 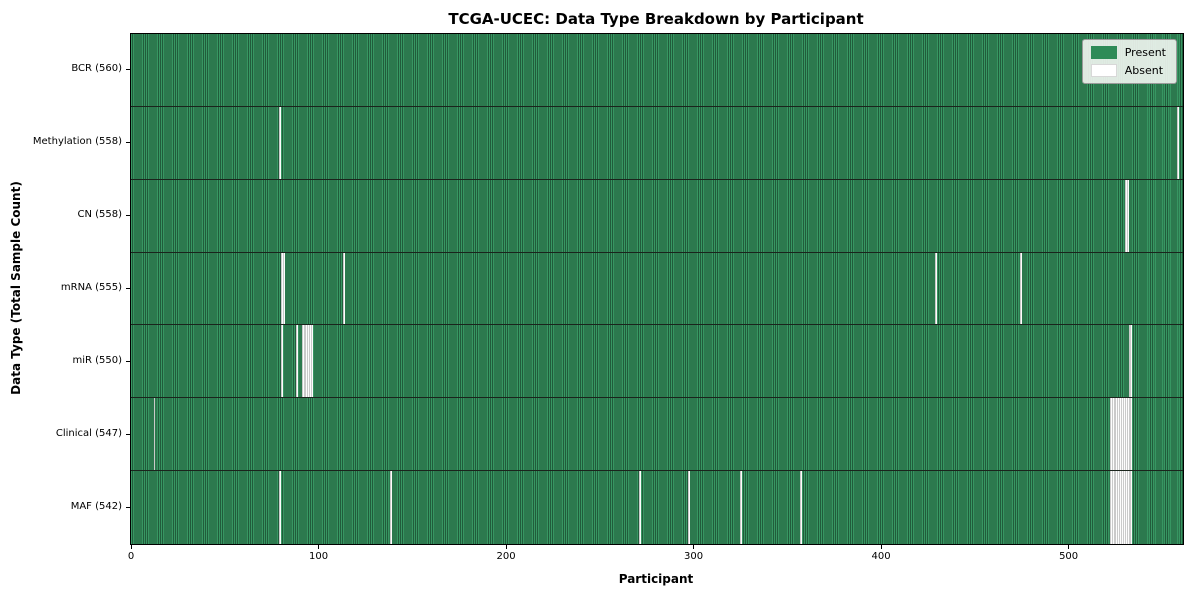 I want to click on y-tick-label-methylation: Methylation (558), so click(x=77, y=142).